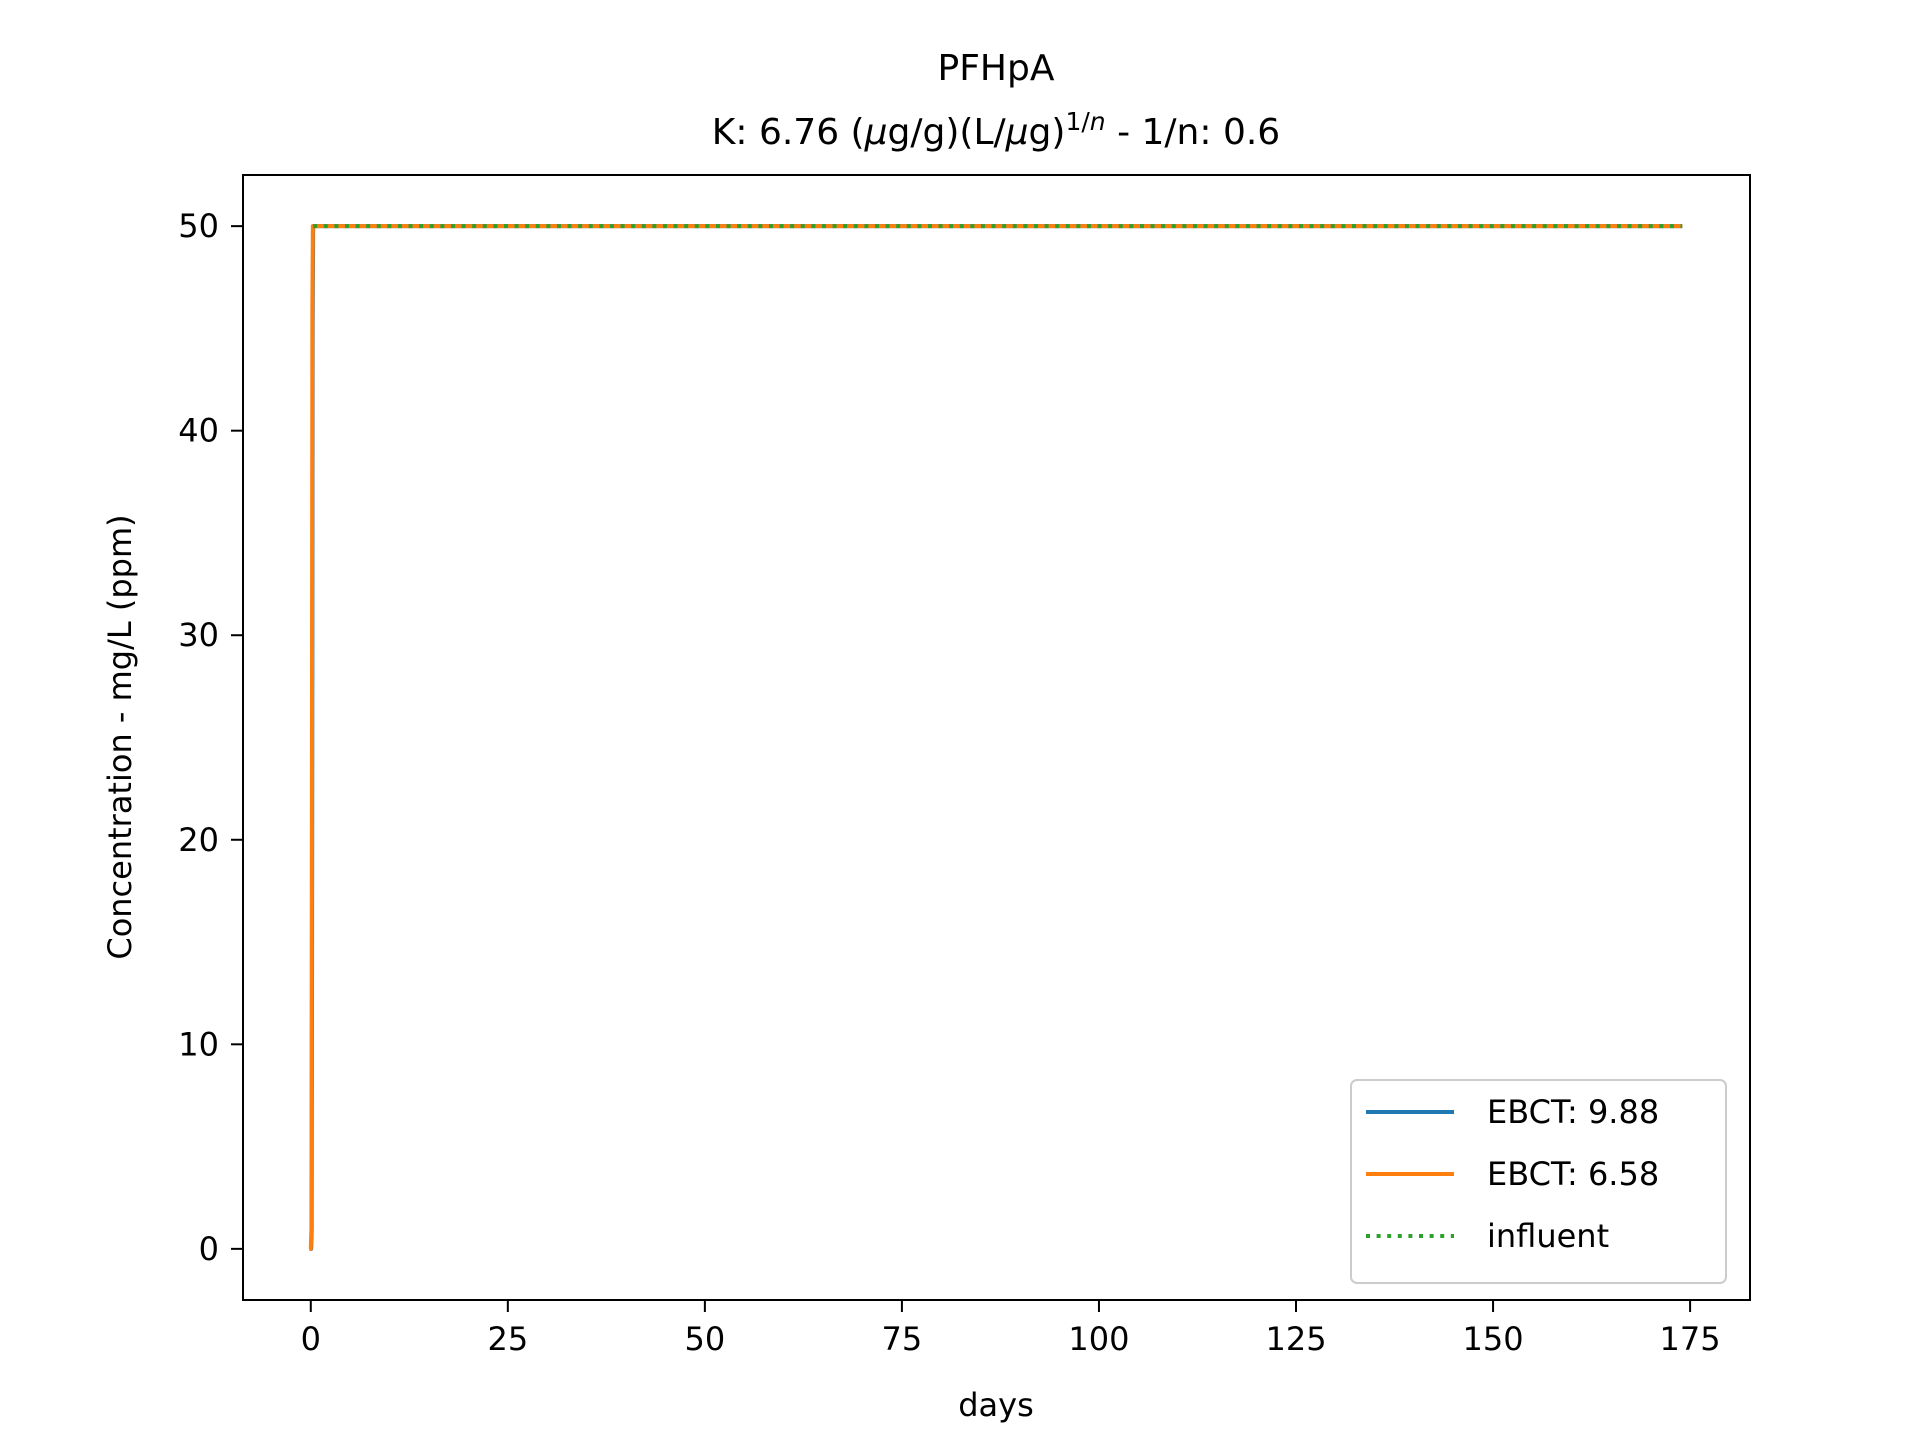 This screenshot has width=1920, height=1440. What do you see at coordinates (1548, 1236) in the screenshot?
I see `legend-label-influent: influent` at bounding box center [1548, 1236].